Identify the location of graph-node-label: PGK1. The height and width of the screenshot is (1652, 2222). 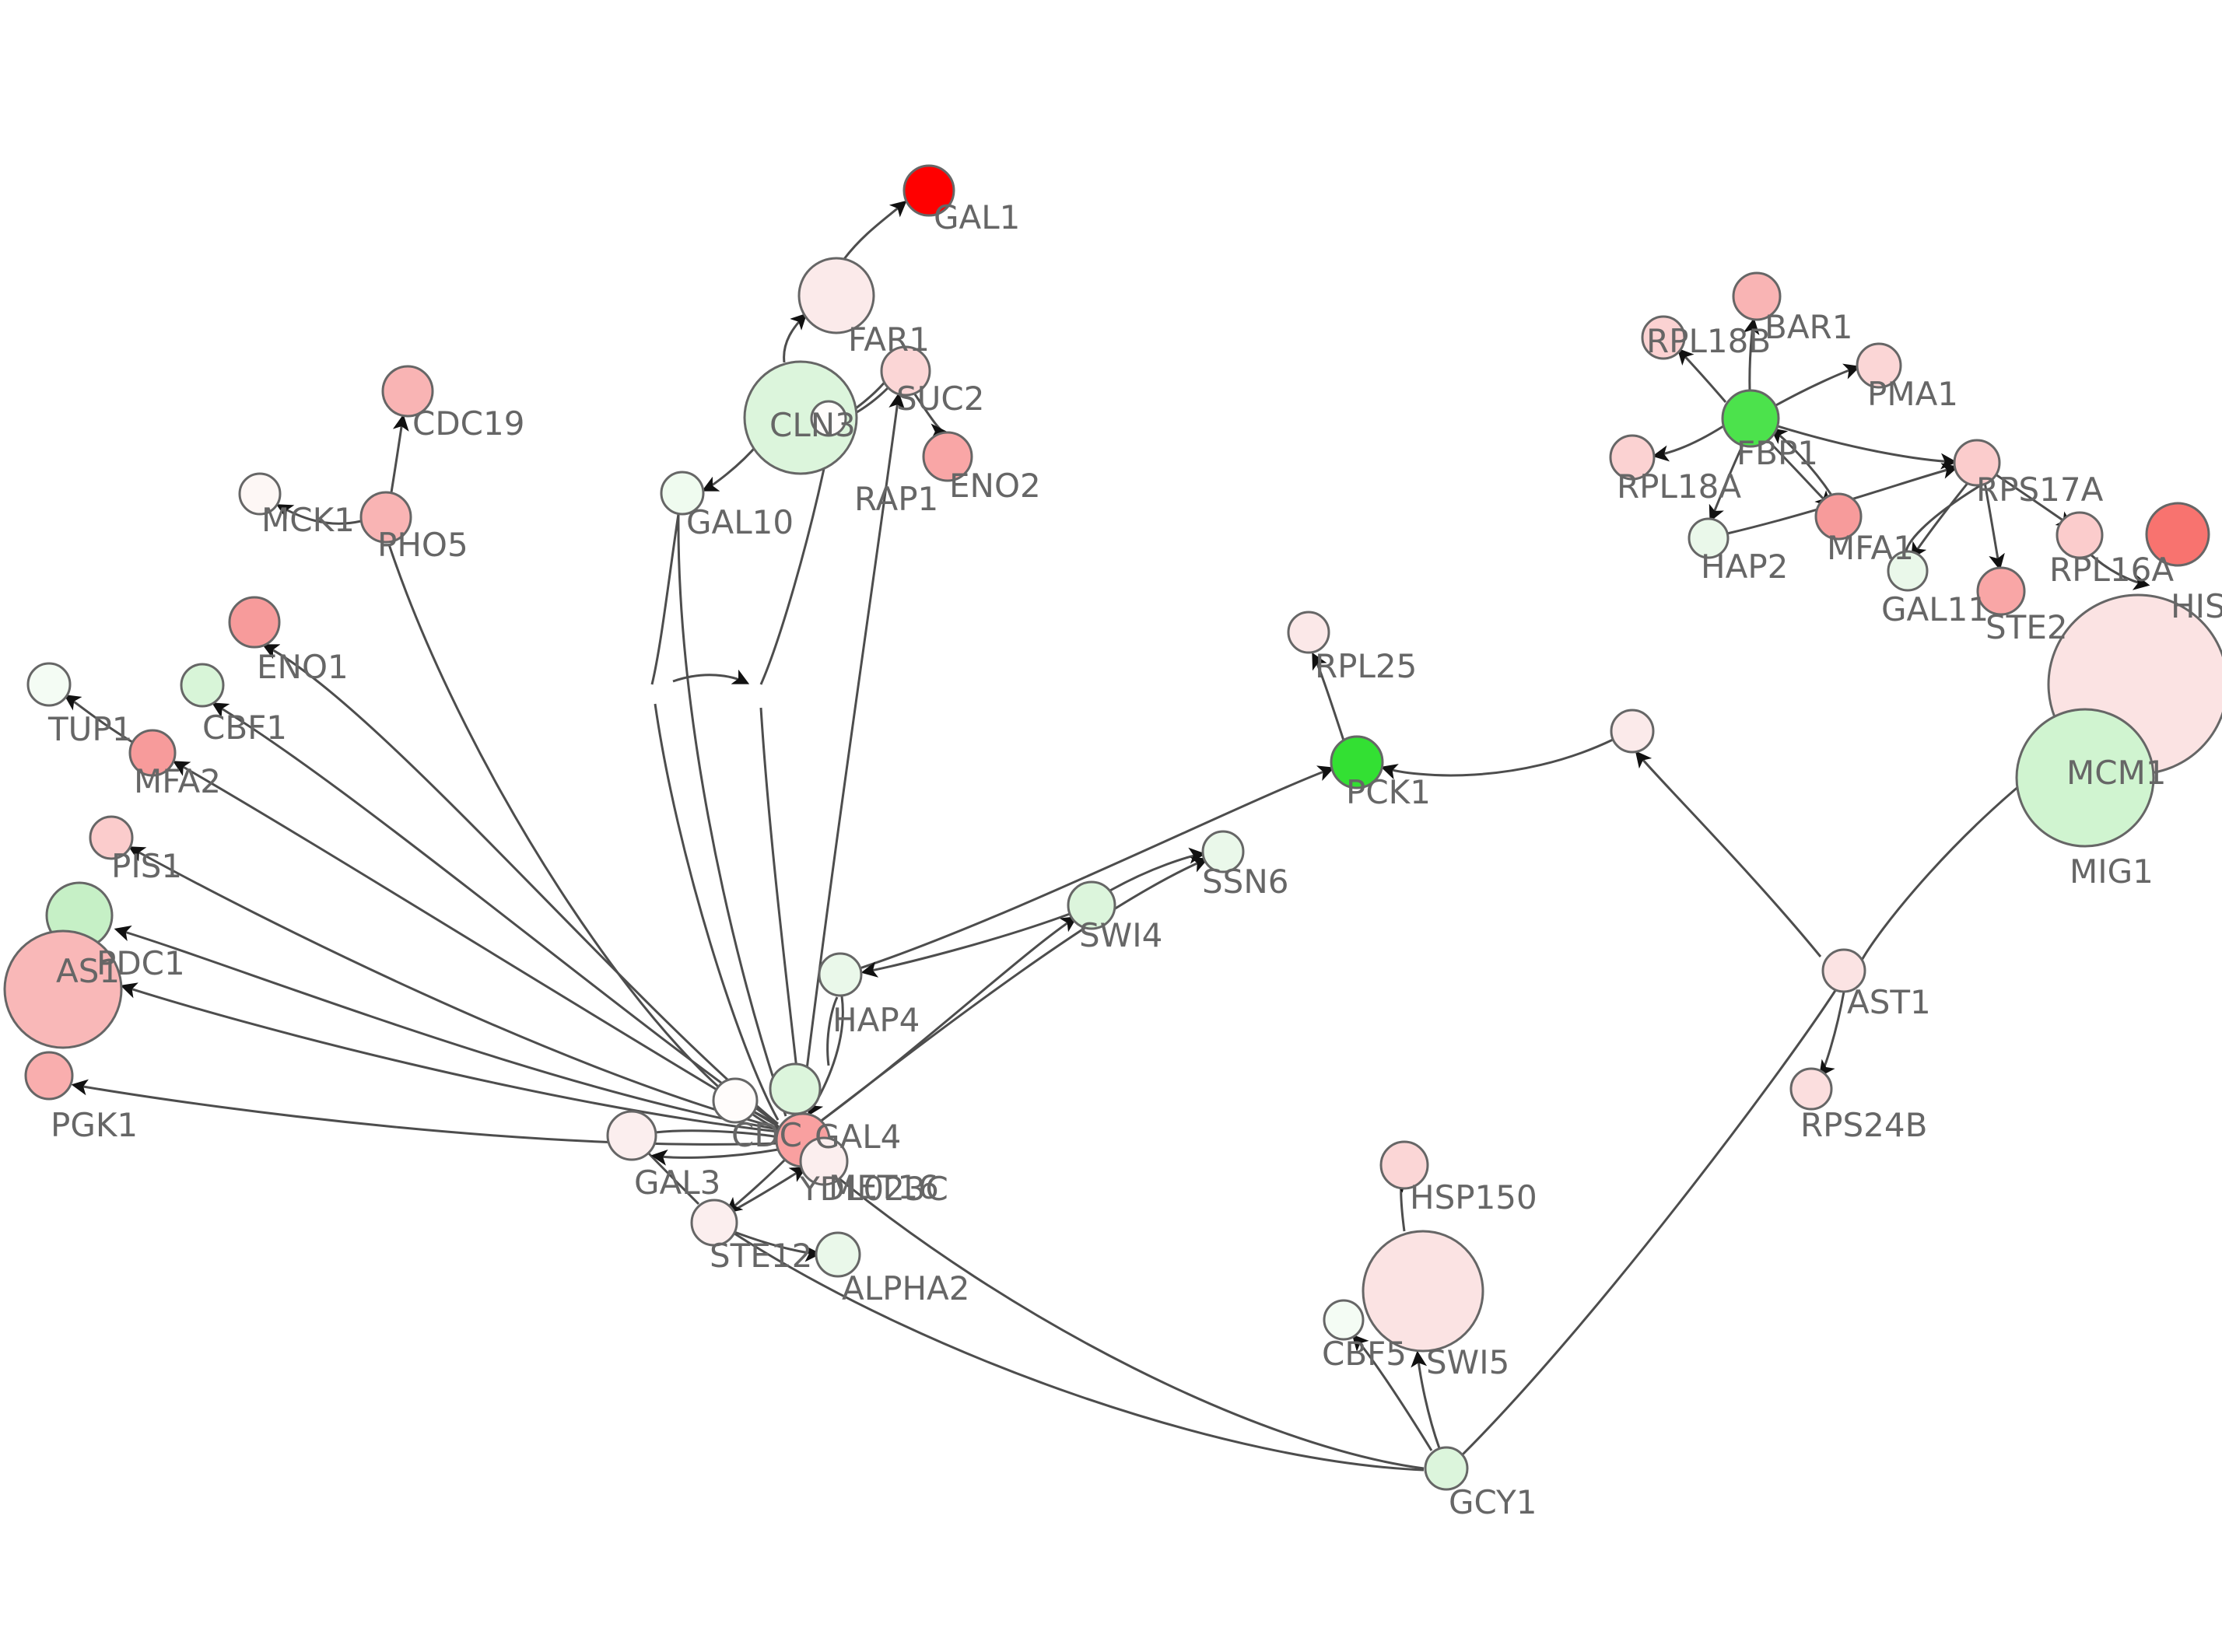
(94, 1125).